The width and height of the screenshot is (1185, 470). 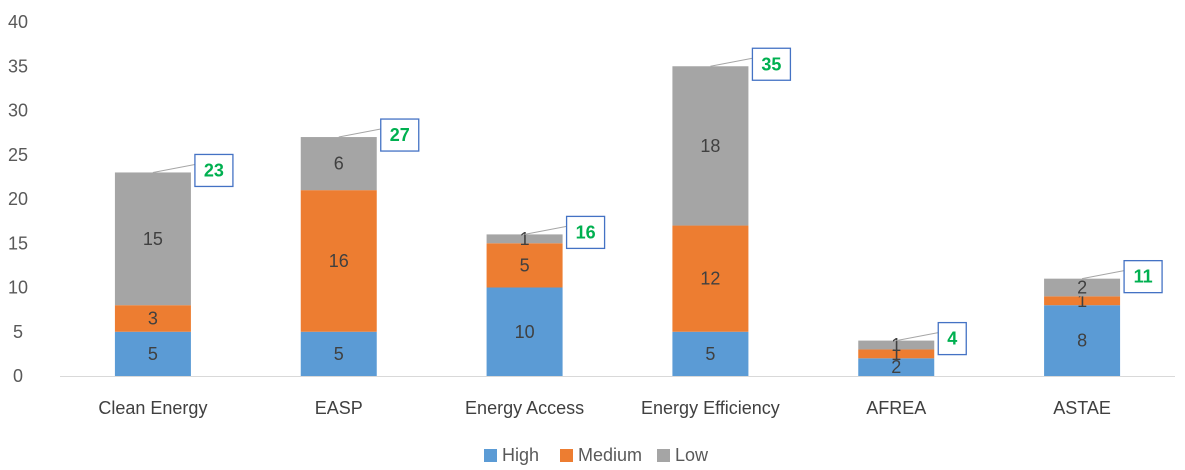 What do you see at coordinates (610, 455) in the screenshot?
I see `legend-label-medium: Medium` at bounding box center [610, 455].